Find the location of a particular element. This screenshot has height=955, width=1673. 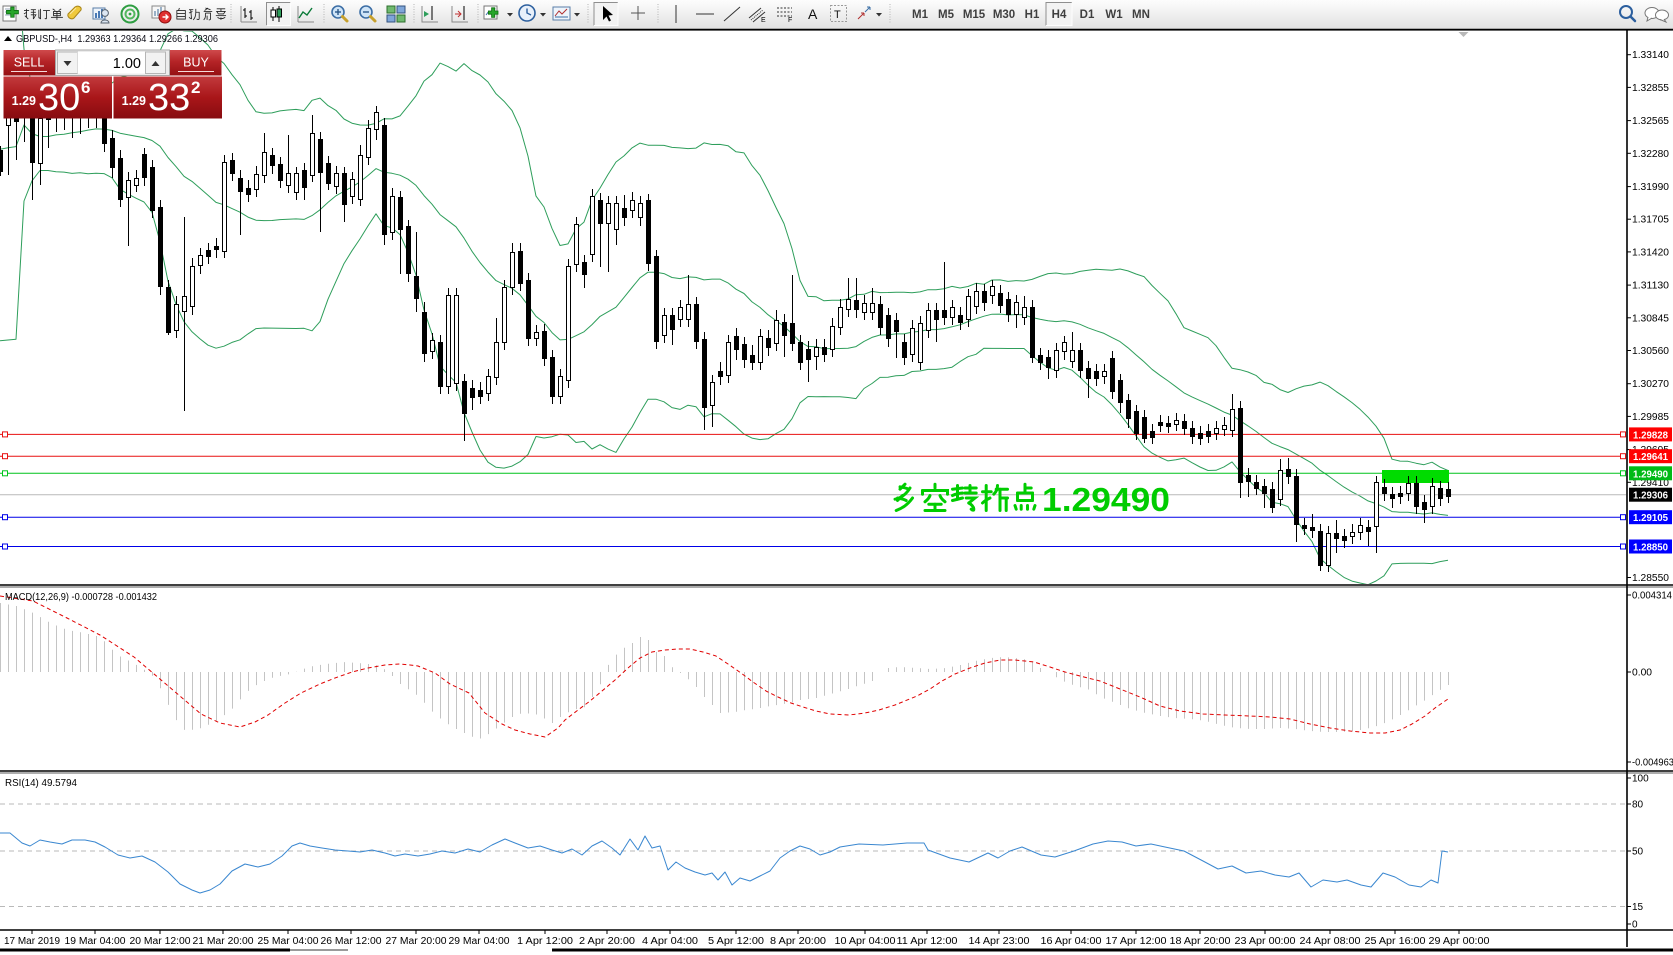

svg-text: 1.00 is located at coordinates (127, 64).